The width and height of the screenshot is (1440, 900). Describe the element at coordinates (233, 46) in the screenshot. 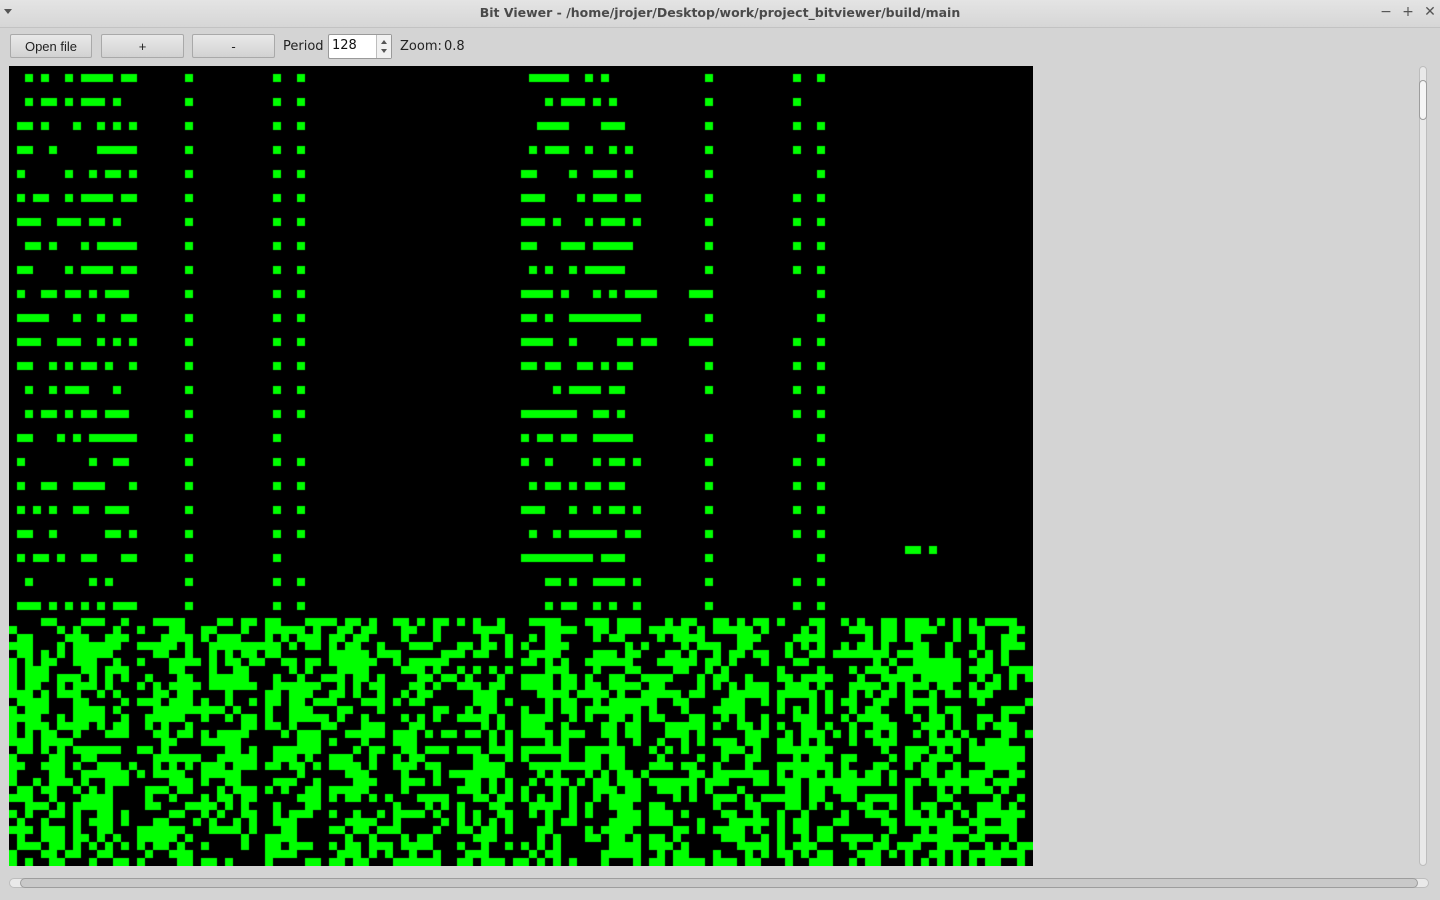

I see `zoom-out-button: -` at that location.